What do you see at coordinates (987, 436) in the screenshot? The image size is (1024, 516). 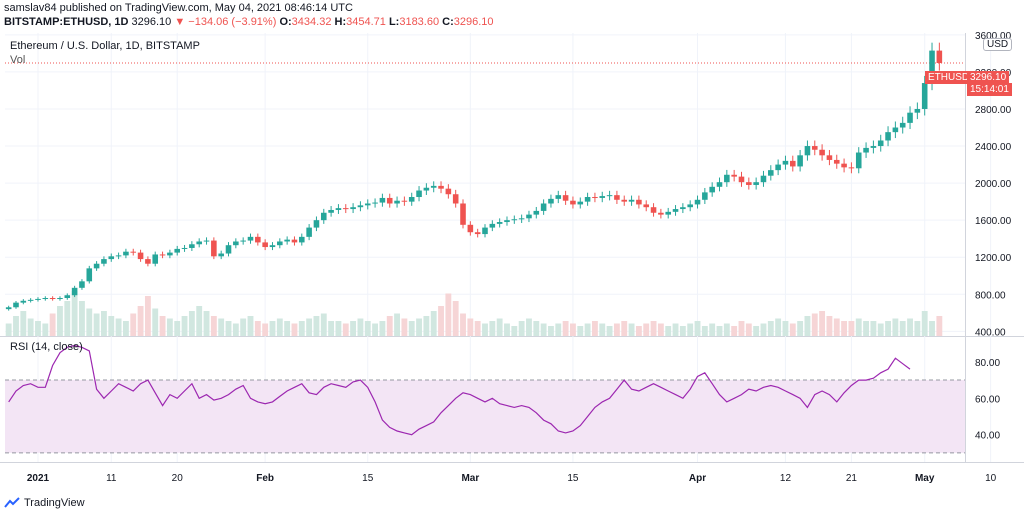 I see `rsi-tick-label: 40.00` at bounding box center [987, 436].